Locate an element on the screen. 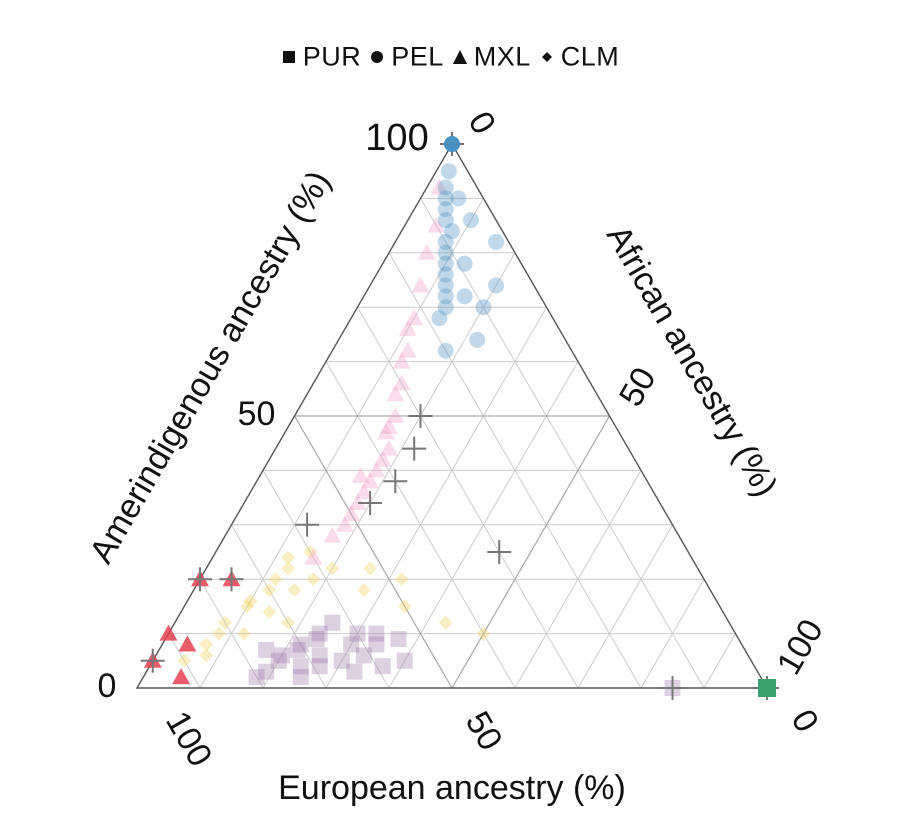 This screenshot has width=900, height=824. left-tick-0: 0 is located at coordinates (107, 686).